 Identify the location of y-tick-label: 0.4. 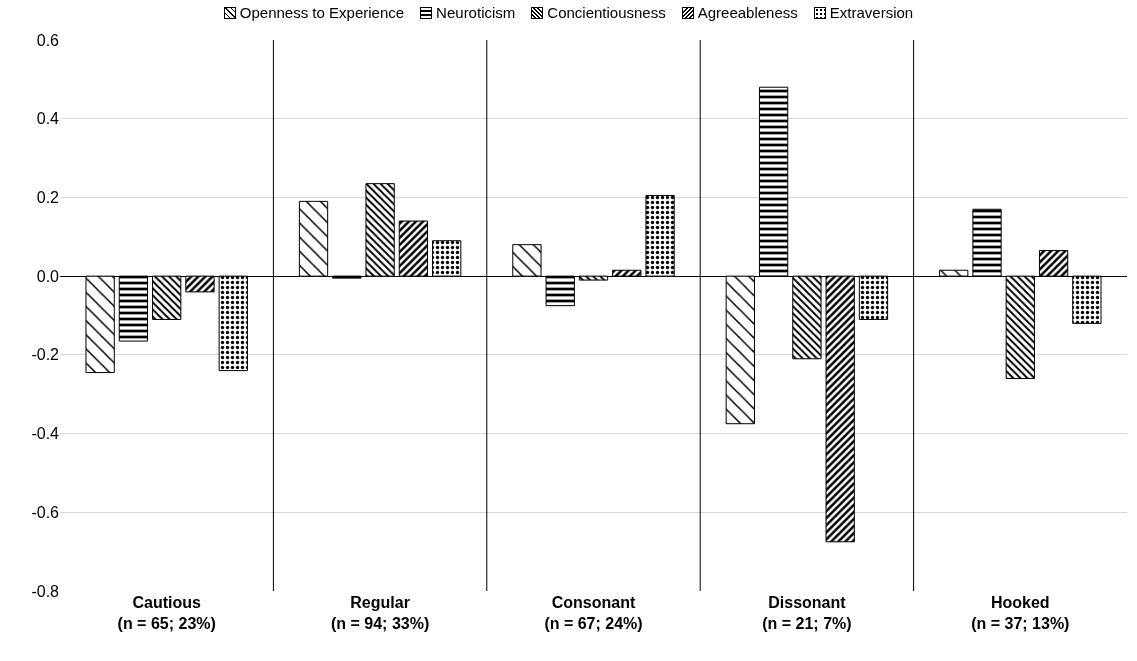
(48, 119).